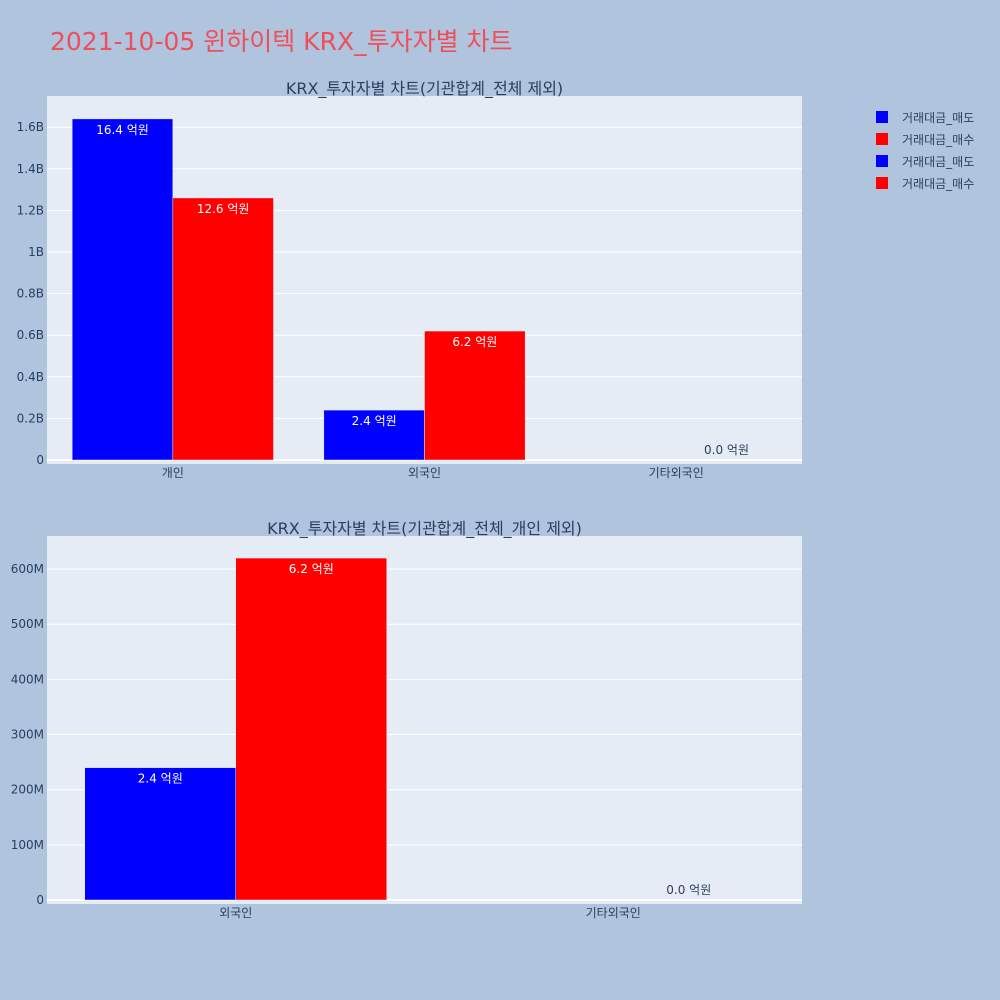 The width and height of the screenshot is (1000, 1000). What do you see at coordinates (30, 418) in the screenshot?
I see `y-tick-label: 0.2B` at bounding box center [30, 418].